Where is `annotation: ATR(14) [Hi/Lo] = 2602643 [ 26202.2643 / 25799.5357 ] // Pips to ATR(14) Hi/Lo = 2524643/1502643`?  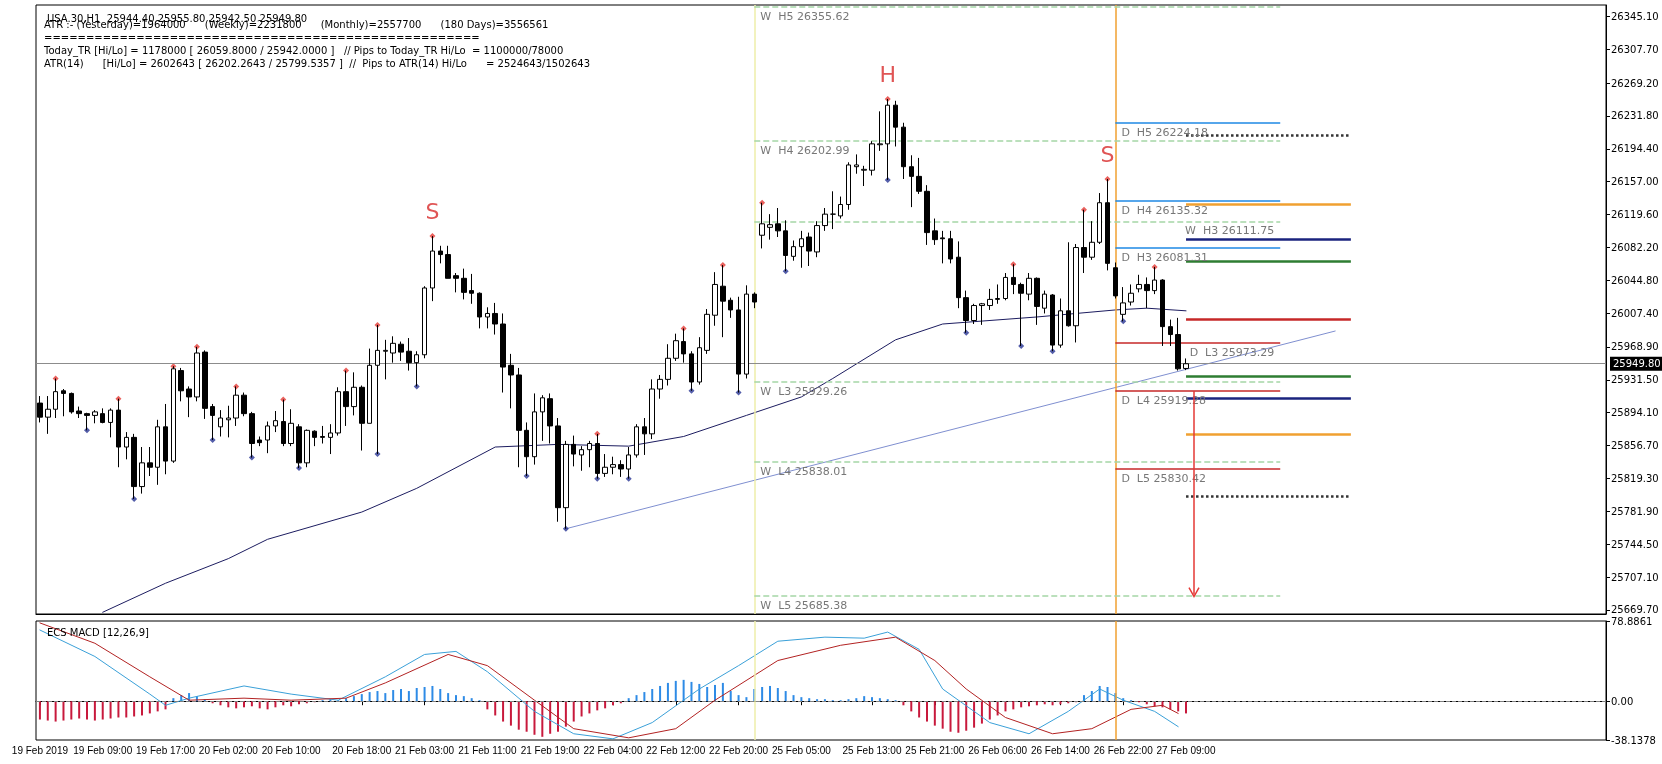
annotation: ATR(14) [Hi/Lo] = 2602643 [ 26202.2643 / 25799.5357 ] // Pips to ATR(14) Hi/Lo = 2524643/1502643 is located at coordinates (317, 63).